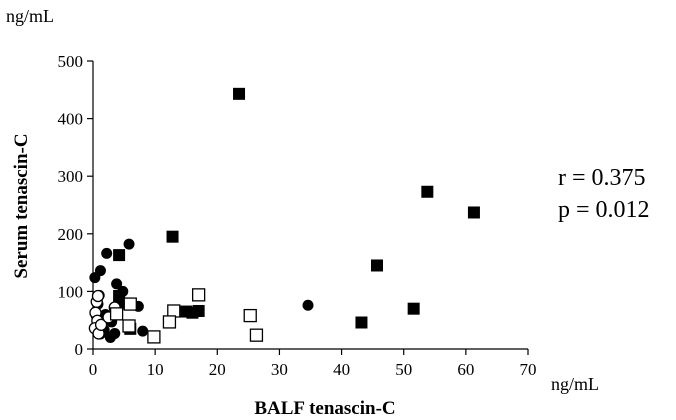 The height and width of the screenshot is (420, 676). I want to click on x-tick-label: 20, so click(217, 369).